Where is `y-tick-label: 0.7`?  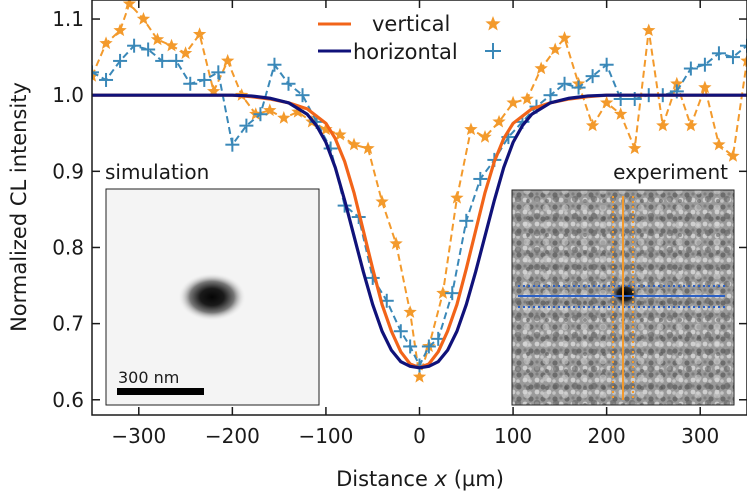 y-tick-label: 0.7 is located at coordinates (68, 324).